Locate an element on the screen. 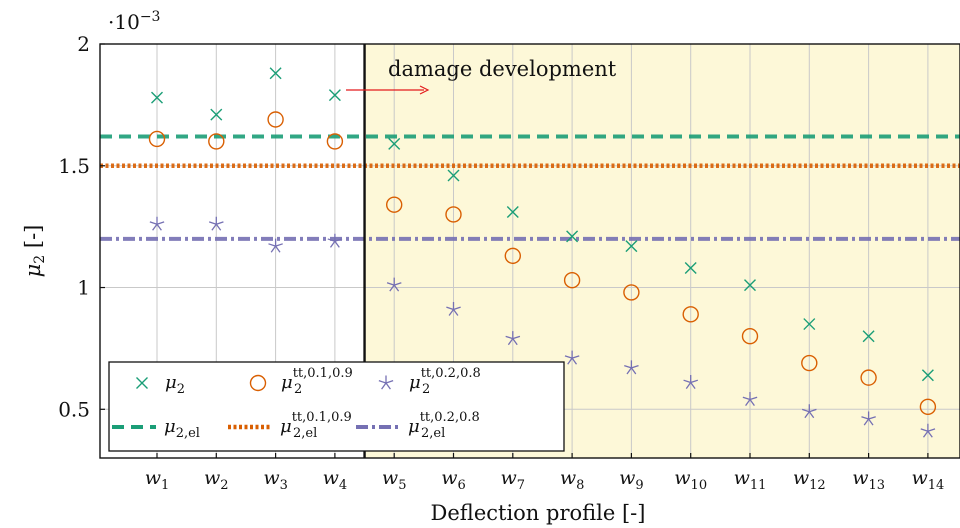  x-tick-label-w13: w13 is located at coordinates (868, 480).